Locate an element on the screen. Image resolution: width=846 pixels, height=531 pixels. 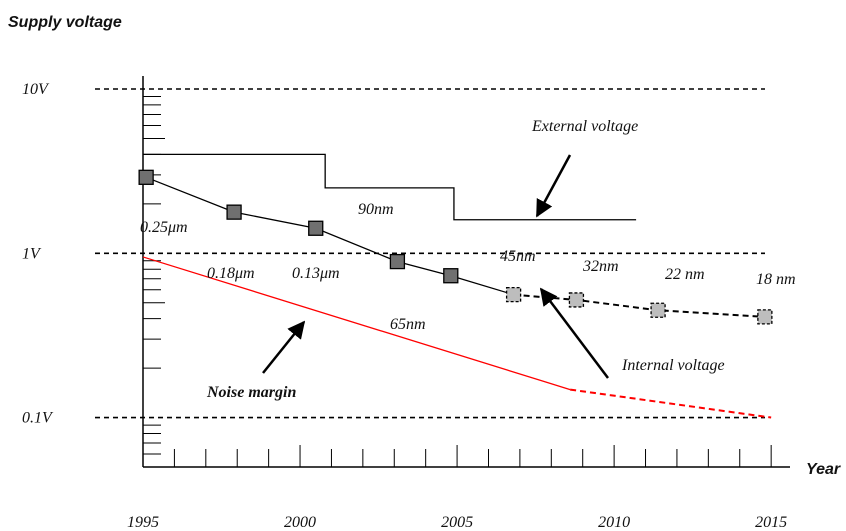
x-tick-label: 2005 is located at coordinates (457, 522).